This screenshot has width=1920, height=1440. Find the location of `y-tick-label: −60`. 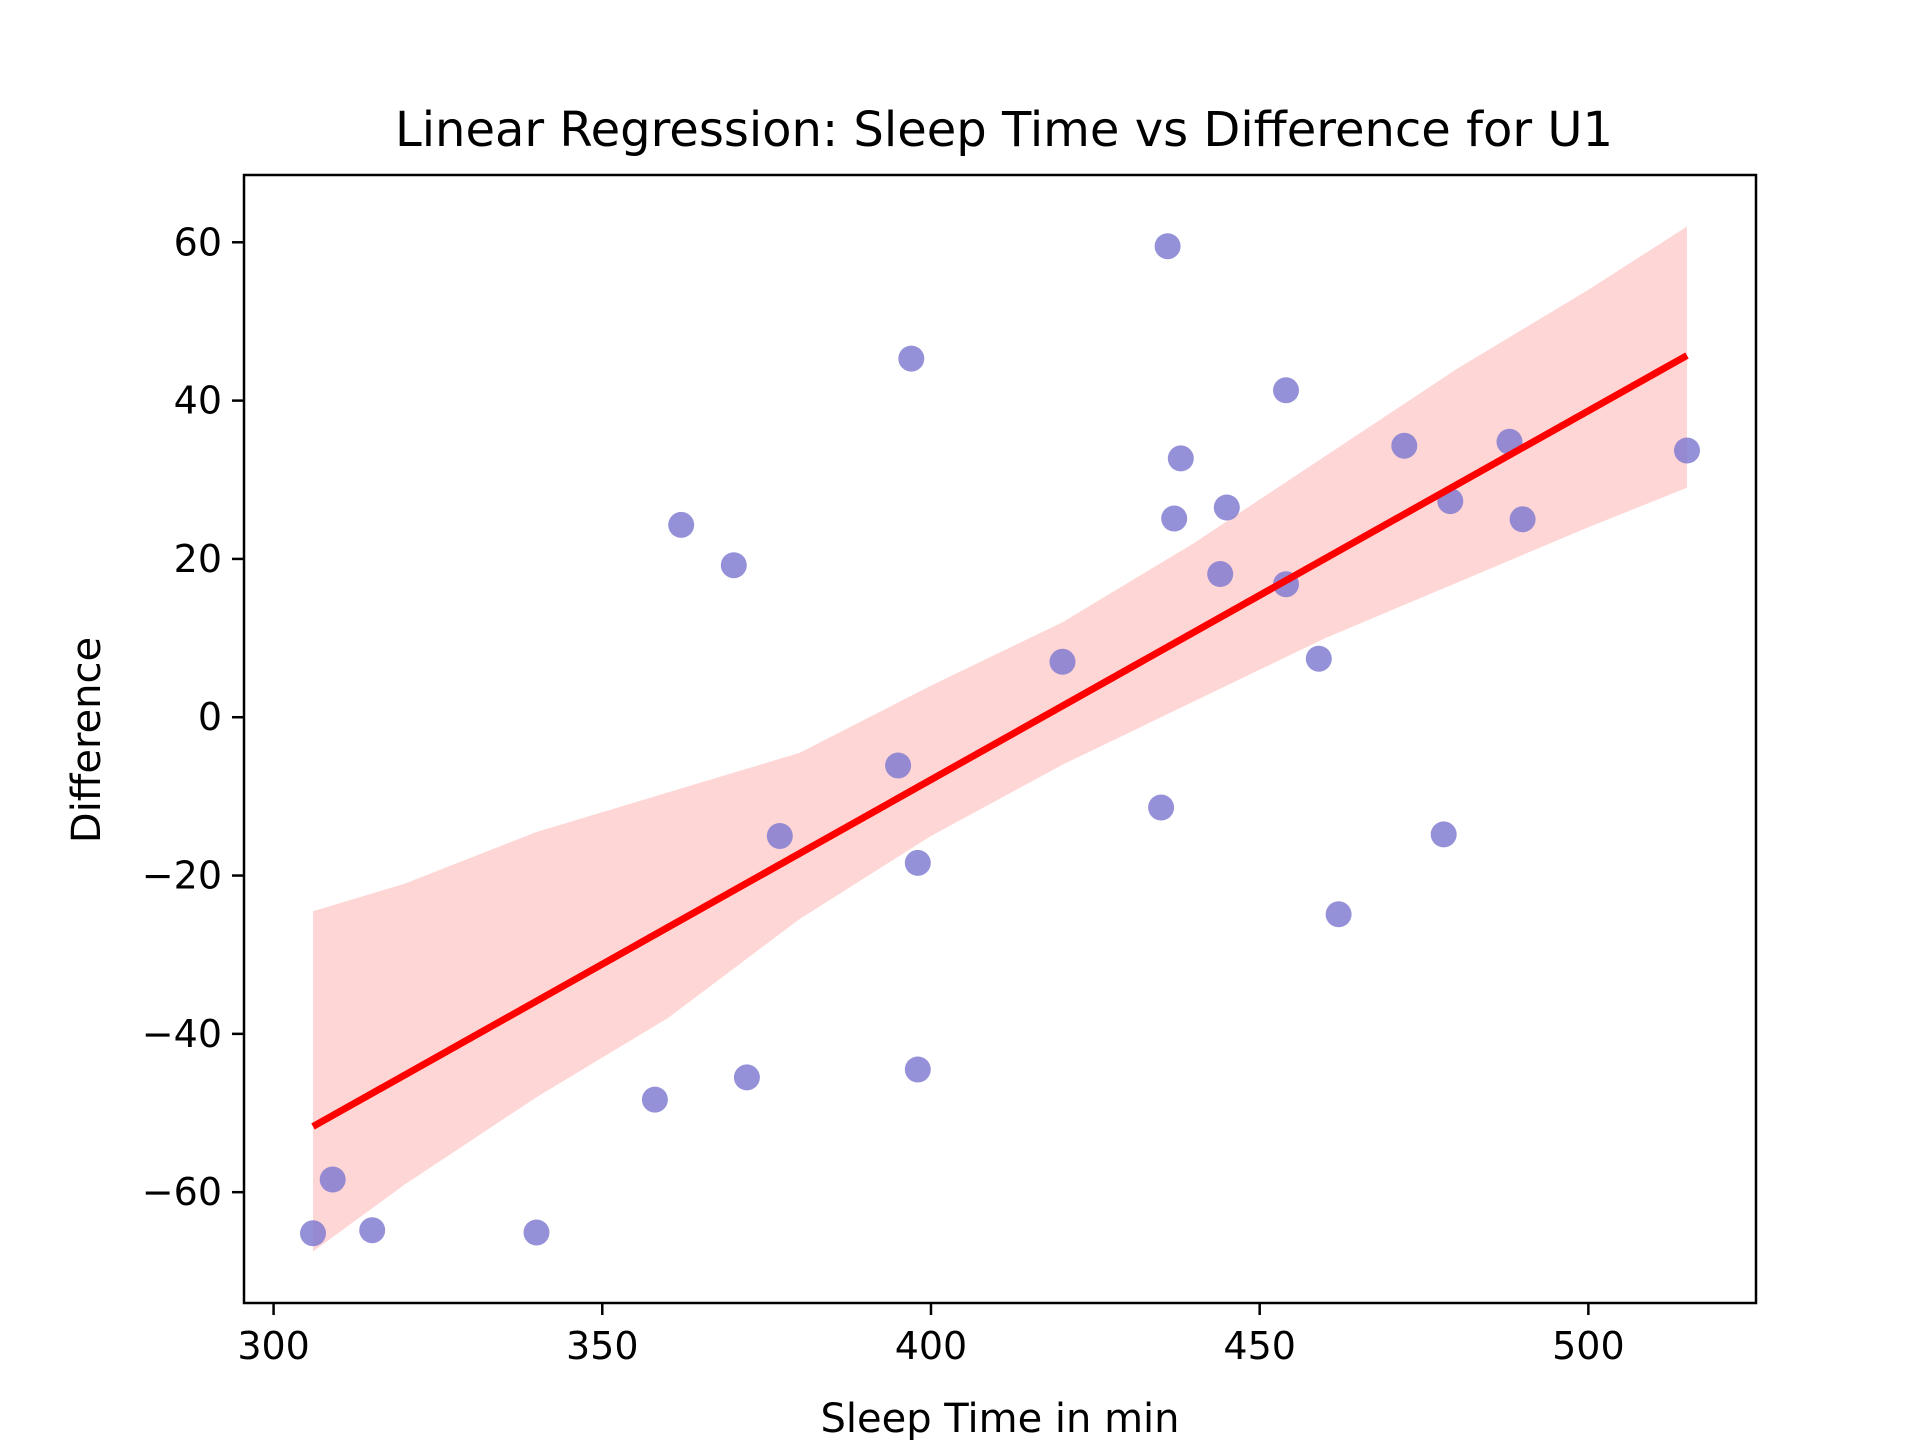

y-tick-label: −60 is located at coordinates (182, 1192).